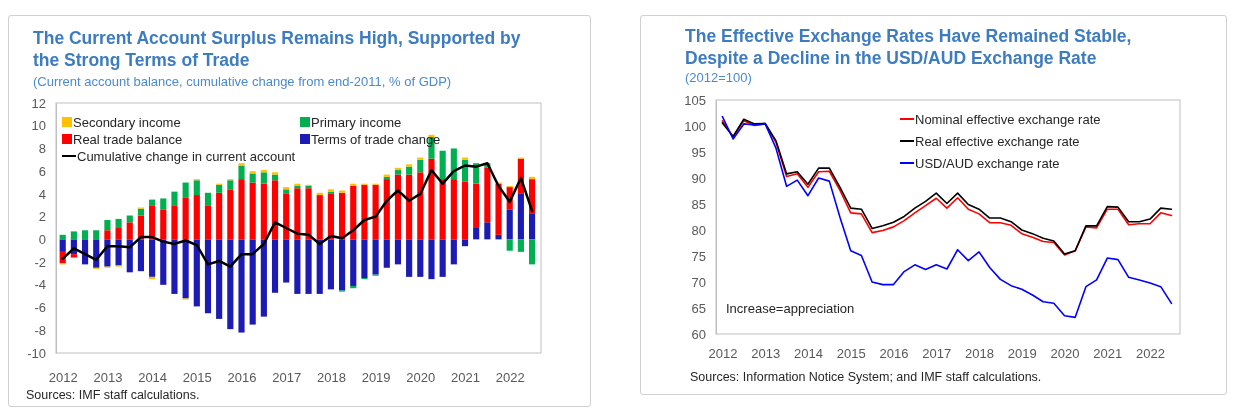  Describe the element at coordinates (909, 47) in the screenshot. I see `chart-title: The Effective Exchange Rates Have Remained Stable, Despite a Decline in the USD/AUD Exchange Rate` at that location.